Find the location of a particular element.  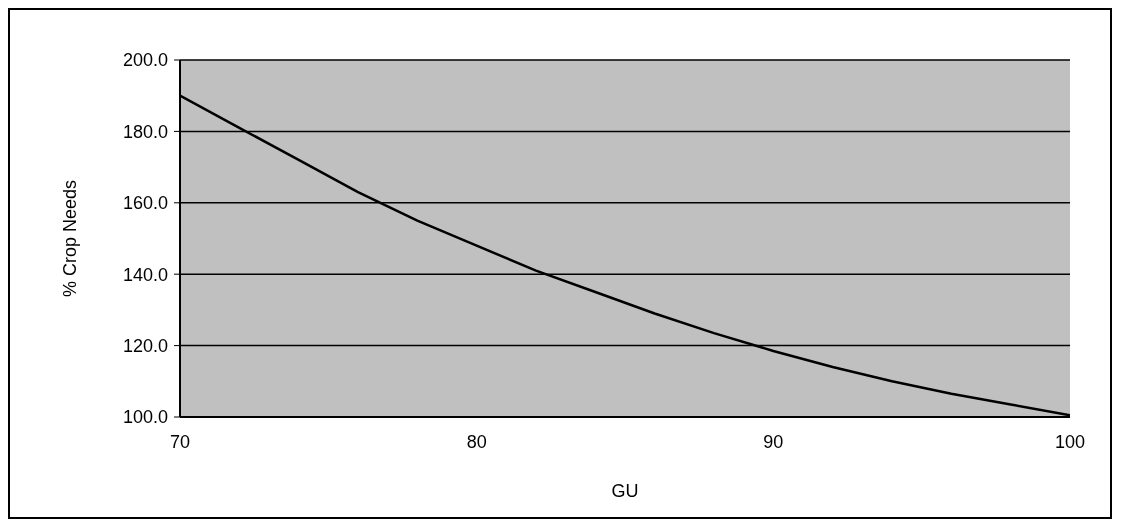

x-tick-label: 70 is located at coordinates (180, 441).